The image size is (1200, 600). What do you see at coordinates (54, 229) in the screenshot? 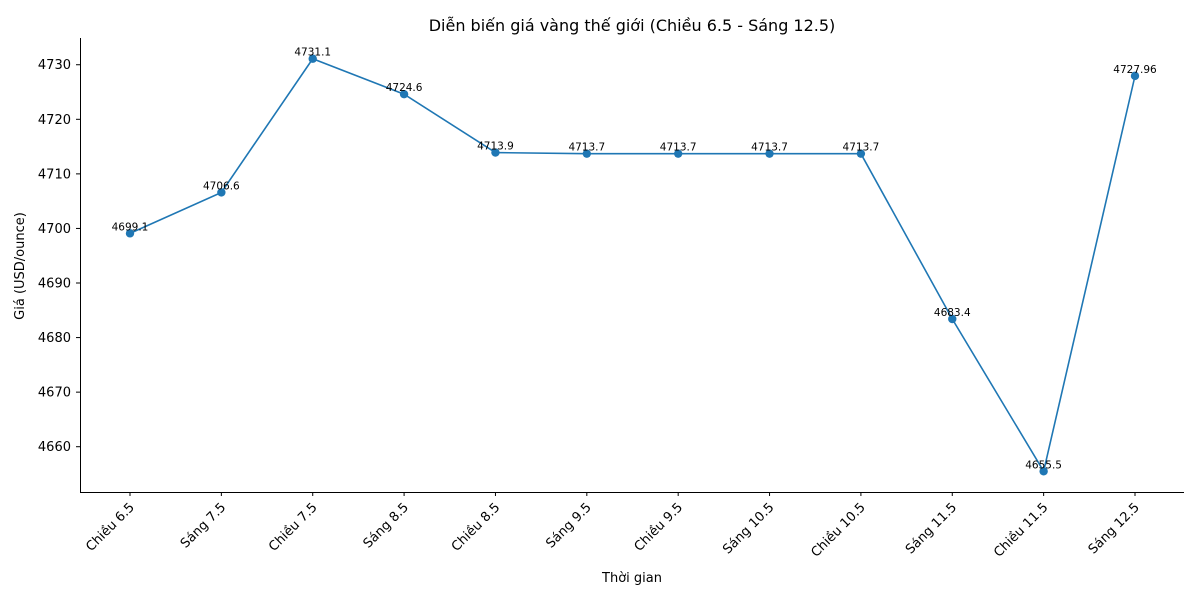
I see `y-tick-label: 4700` at bounding box center [54, 229].